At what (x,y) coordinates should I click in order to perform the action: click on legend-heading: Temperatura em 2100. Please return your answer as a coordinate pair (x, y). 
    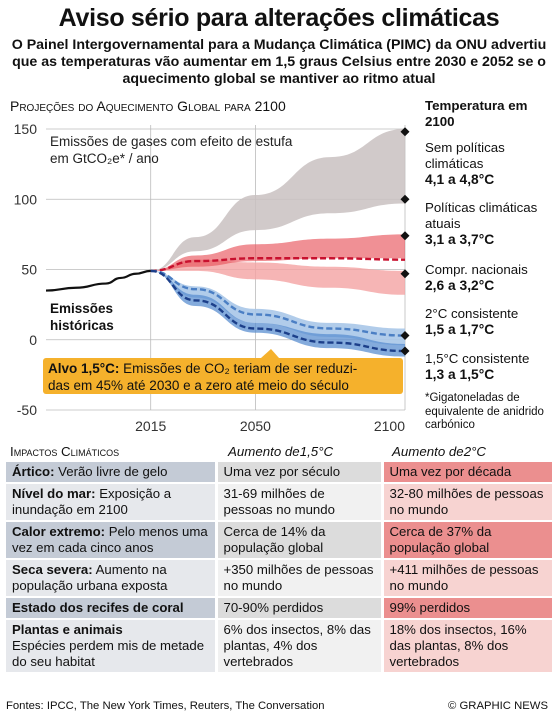
    Looking at the image, I should click on (476, 113).